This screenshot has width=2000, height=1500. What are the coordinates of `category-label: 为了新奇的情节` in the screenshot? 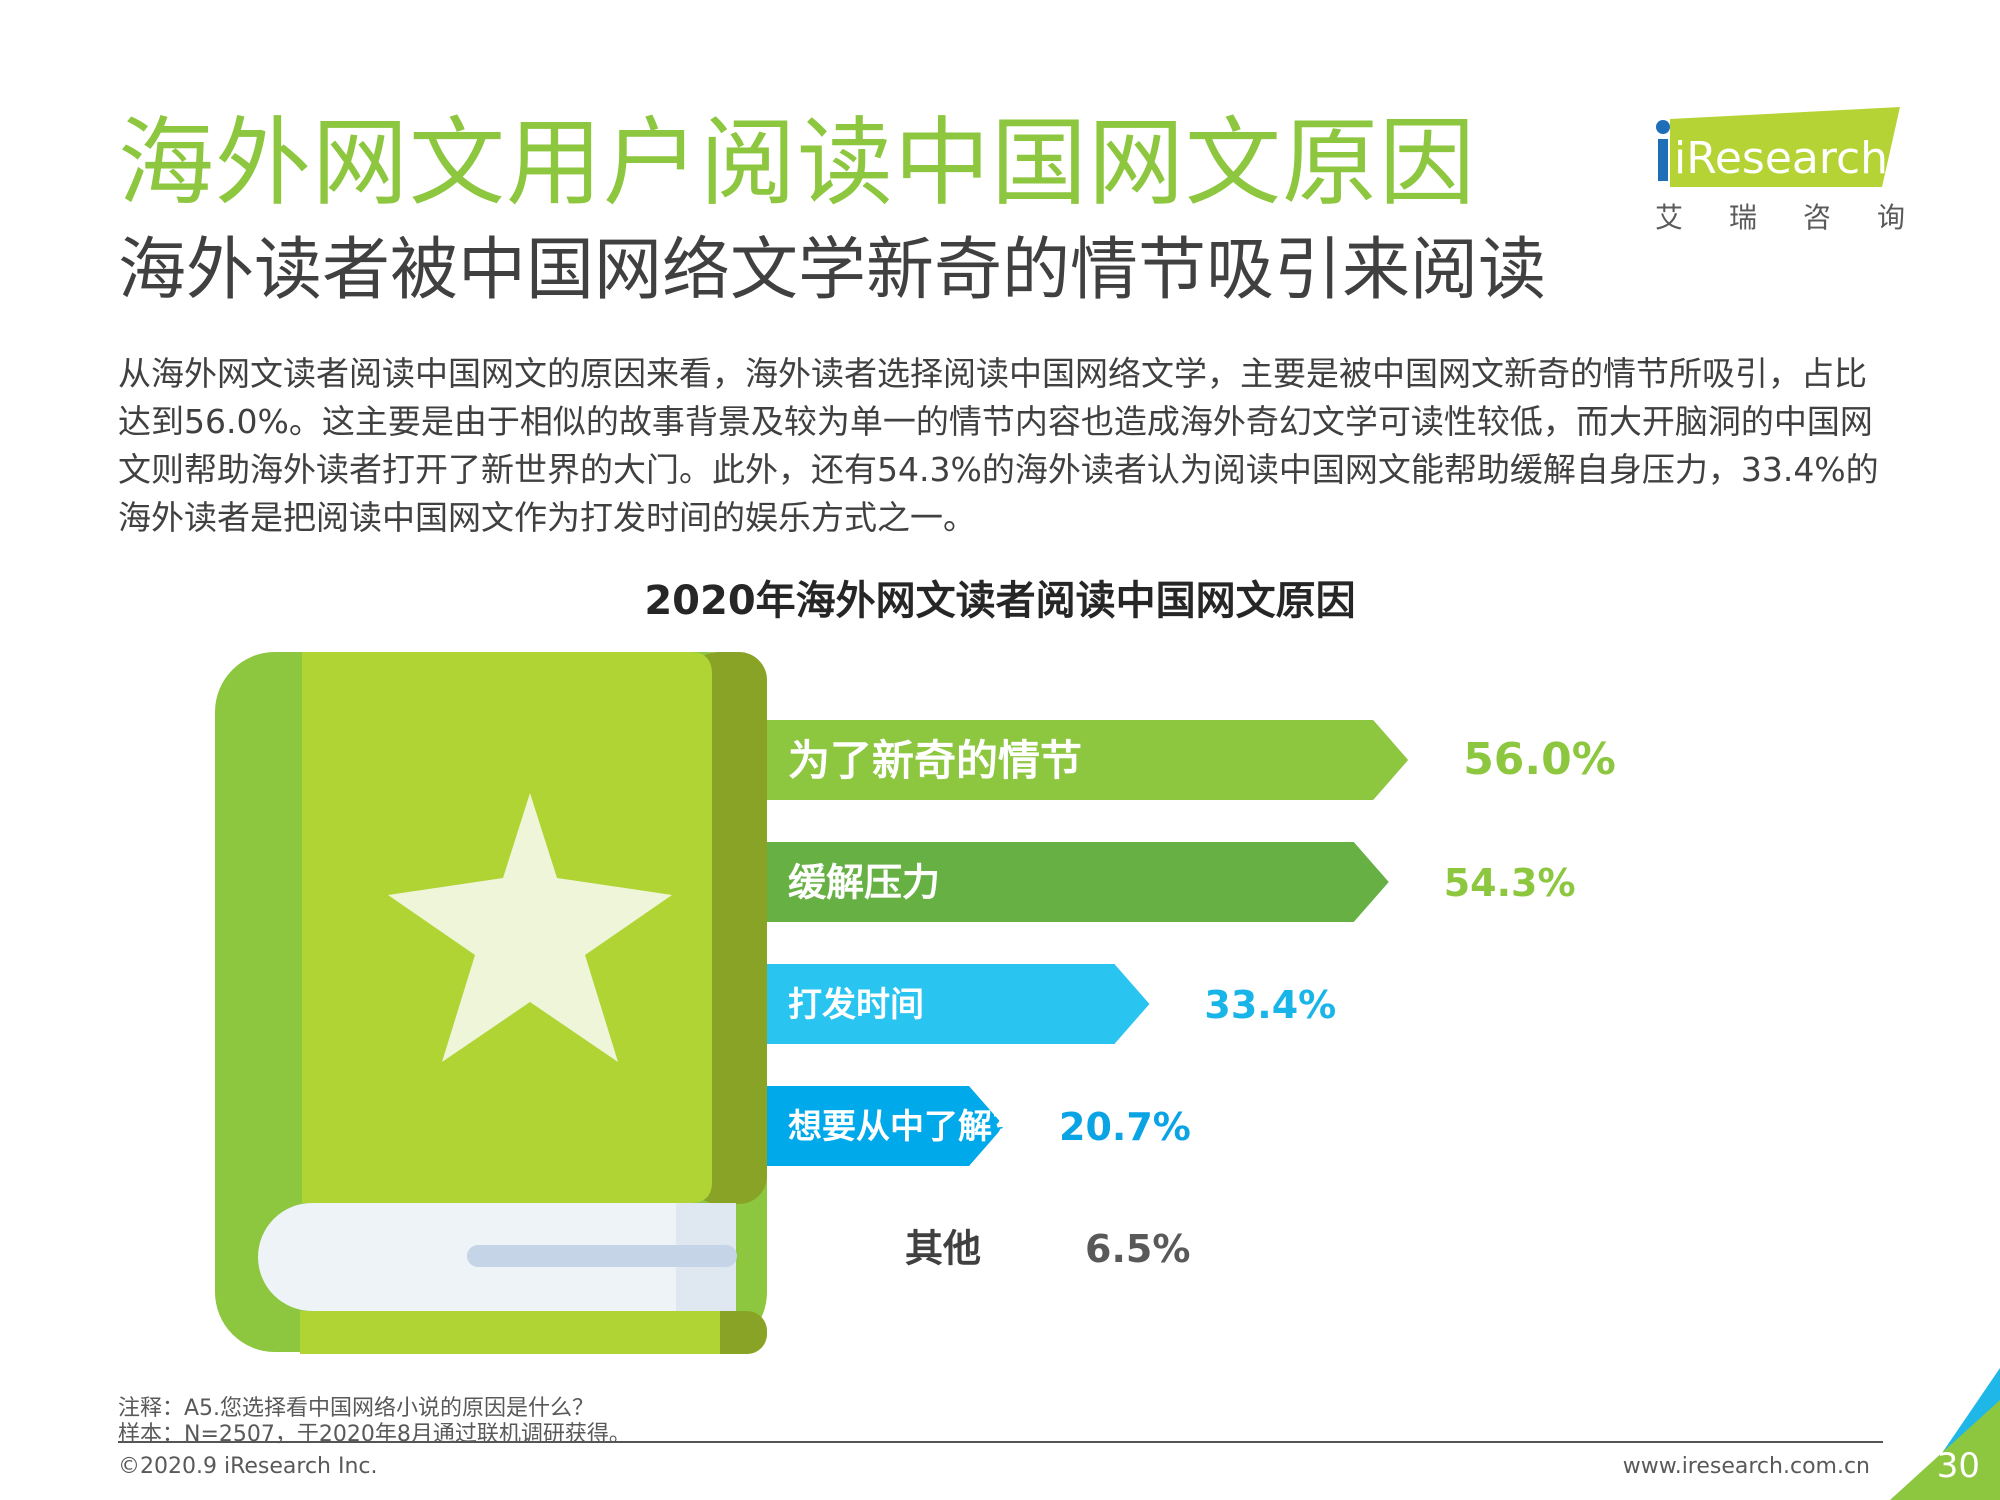 It's located at (935, 760).